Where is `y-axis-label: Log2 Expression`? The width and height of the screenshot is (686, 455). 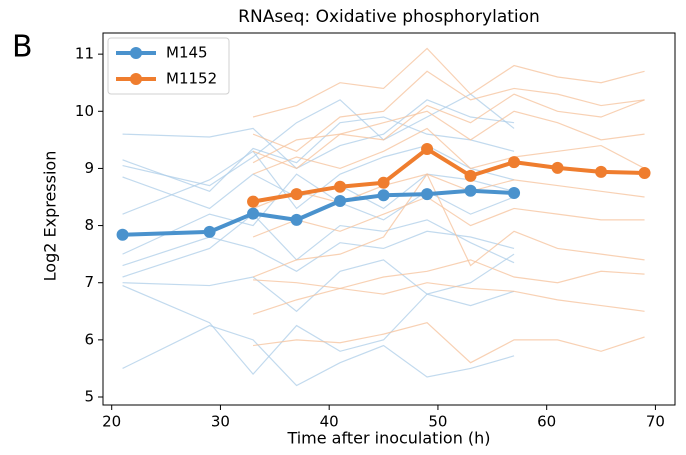 y-axis-label: Log2 Expression is located at coordinates (50, 216).